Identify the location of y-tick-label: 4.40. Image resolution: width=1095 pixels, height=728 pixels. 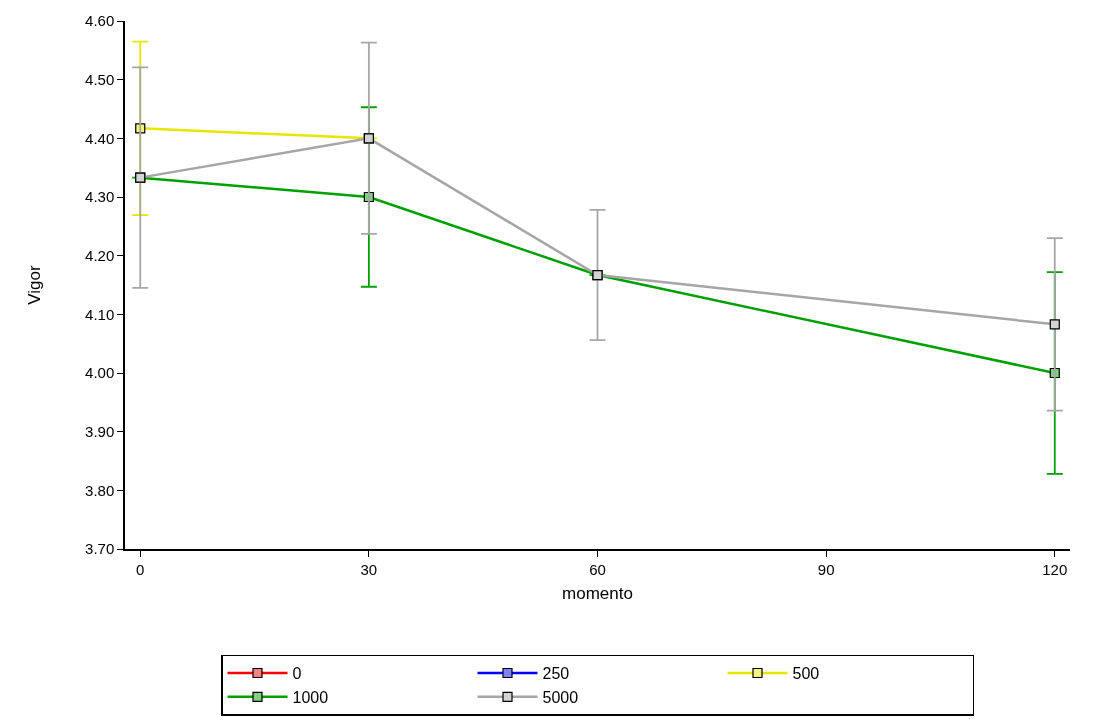
(100, 138).